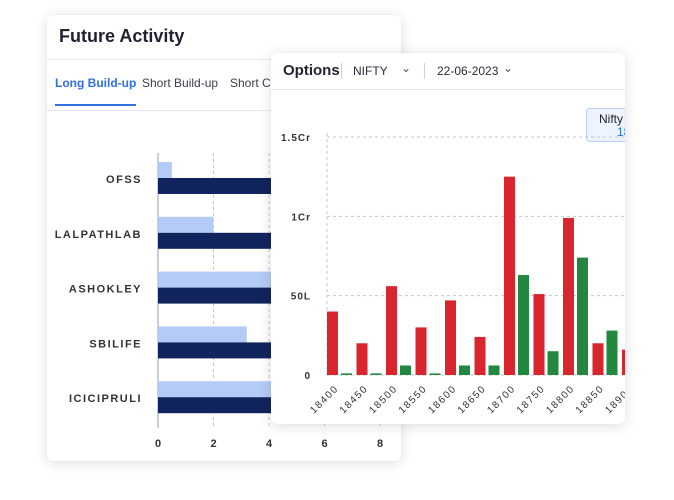 Image resolution: width=674 pixels, height=500 pixels. Describe the element at coordinates (269, 444) in the screenshot. I see `x-tick-label: 4` at that location.